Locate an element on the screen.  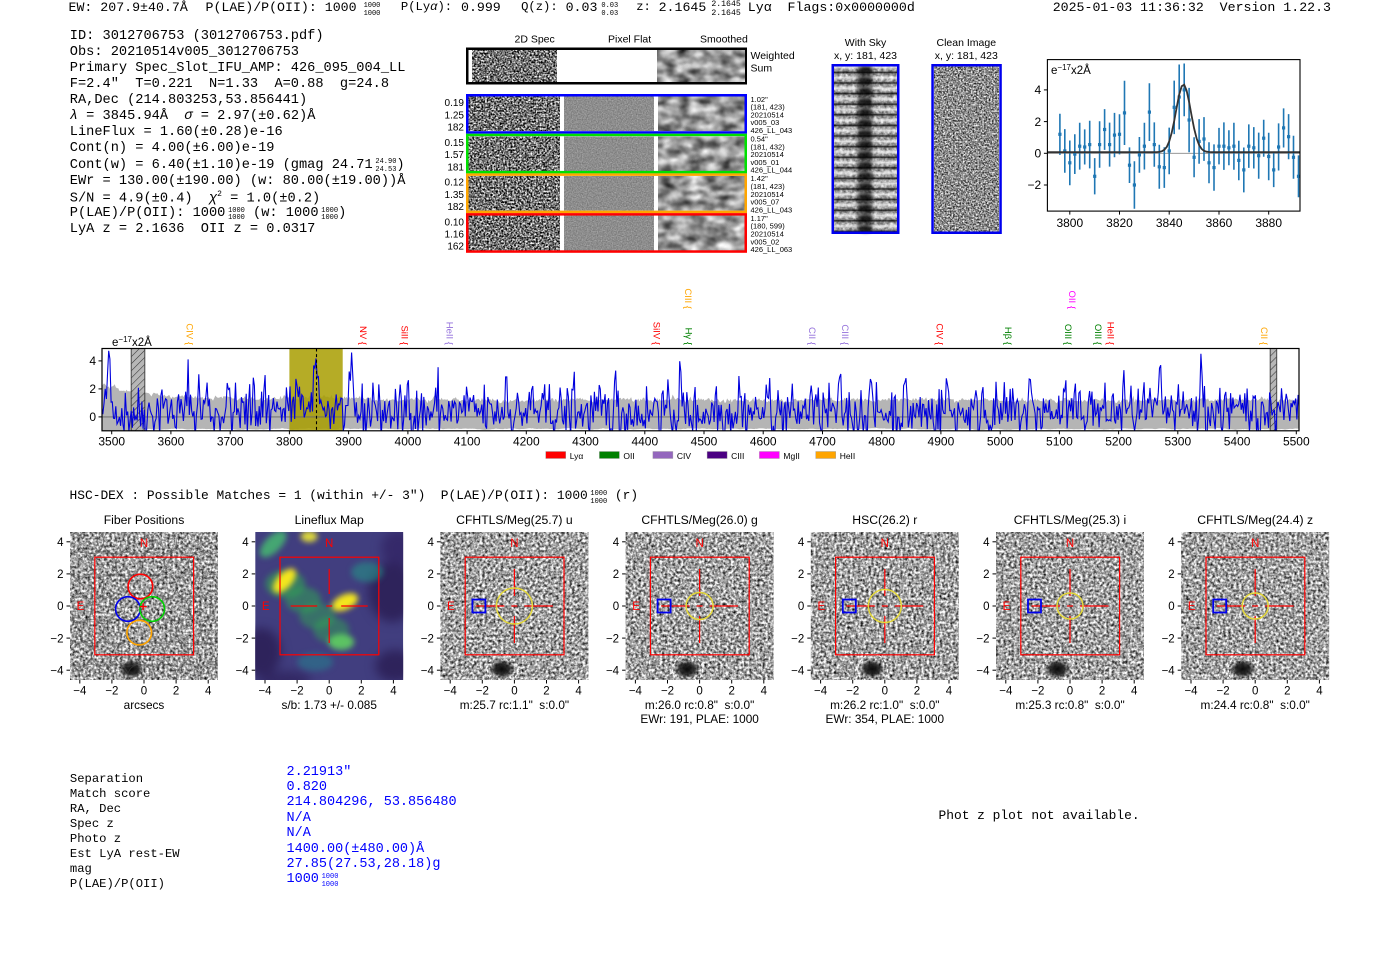
svg-text: EWr: 191, PLAE: 1000 is located at coordinates (699, 719).